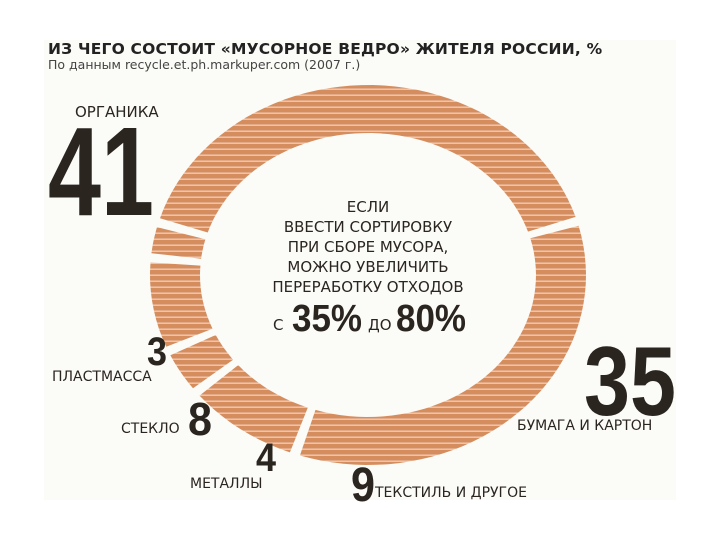  Describe the element at coordinates (630, 381) in the screenshot. I see `value-paper: 35` at that location.